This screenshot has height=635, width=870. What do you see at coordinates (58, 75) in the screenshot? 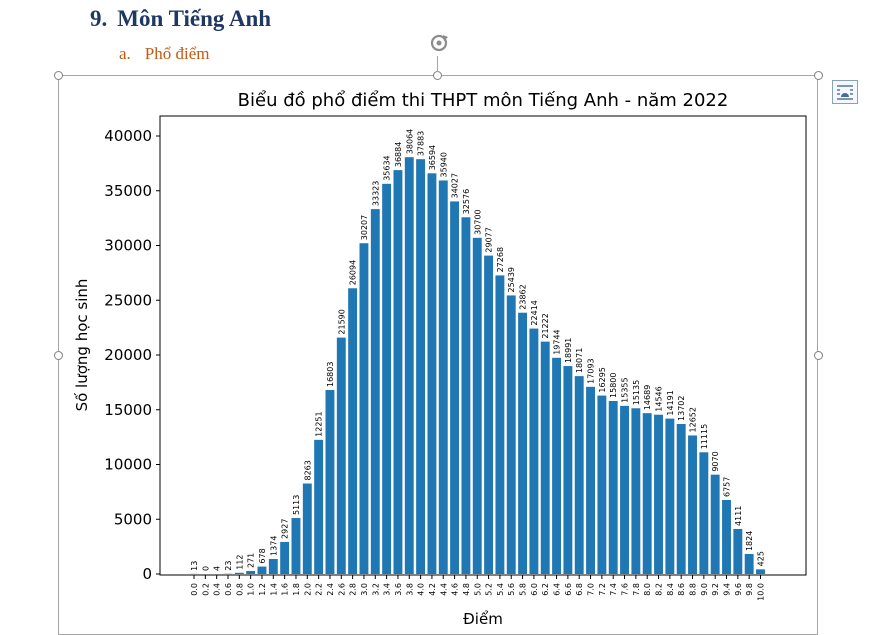
I see `resize-handle-top-left` at bounding box center [58, 75].